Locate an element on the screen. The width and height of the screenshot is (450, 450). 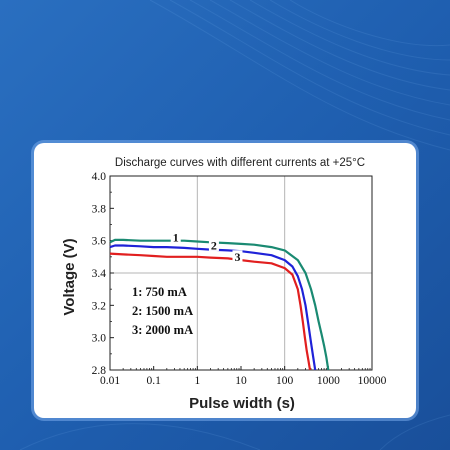
x-tick-label: 10000 is located at coordinates (372, 381).